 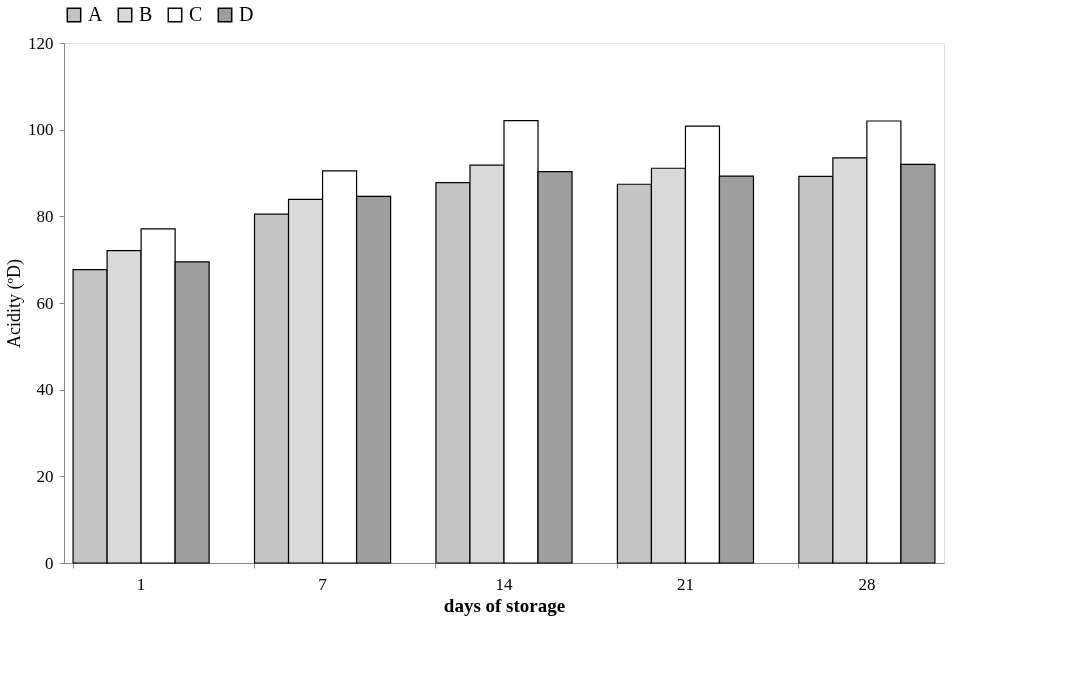 I want to click on y-tick-label: 100, so click(x=41, y=130).